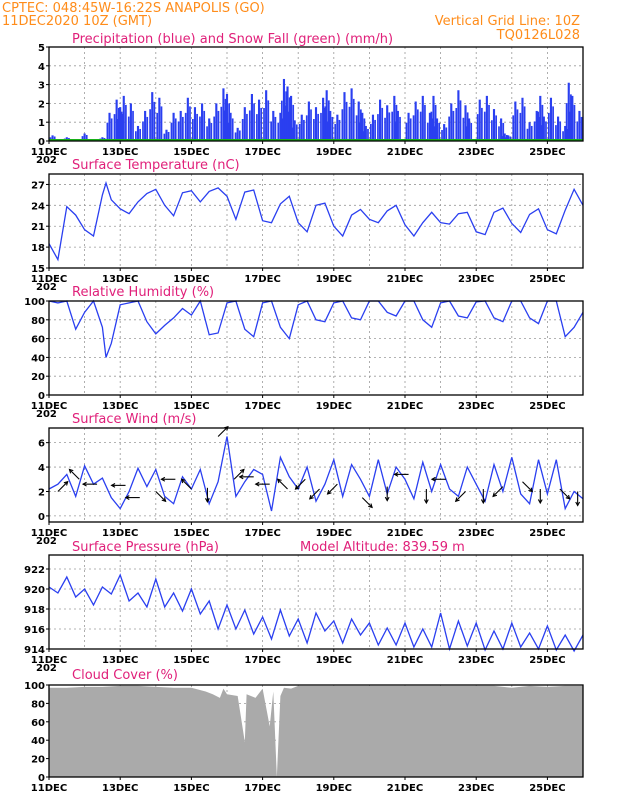 This screenshot has height=800, width=618. Describe the element at coordinates (41, 468) in the screenshot. I see `y-tick-label: 4` at that location.